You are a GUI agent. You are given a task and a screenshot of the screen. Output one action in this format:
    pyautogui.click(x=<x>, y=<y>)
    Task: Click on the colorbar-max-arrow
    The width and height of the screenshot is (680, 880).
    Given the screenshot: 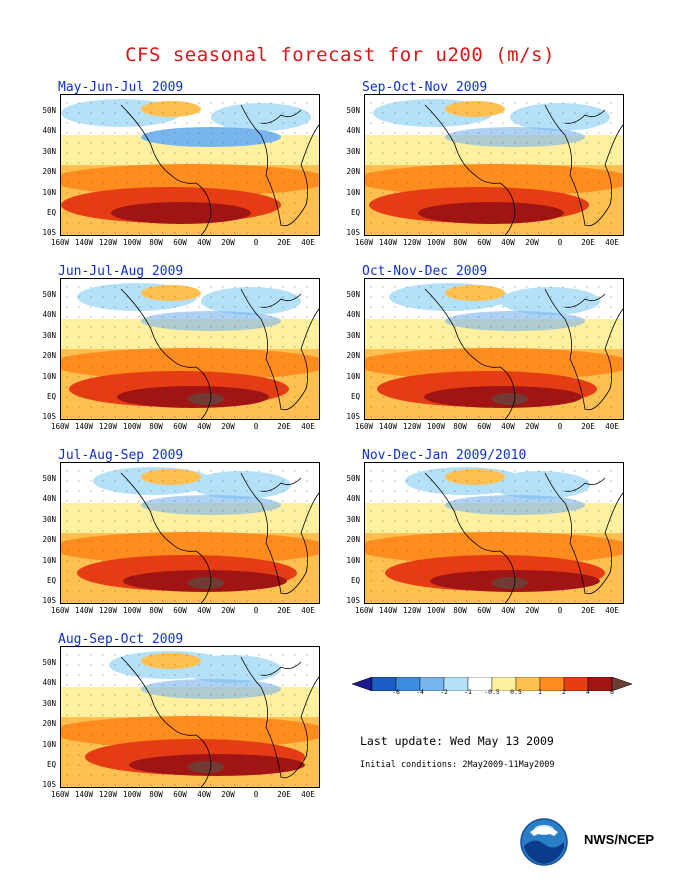 What is the action you would take?
    pyautogui.click(x=622, y=684)
    